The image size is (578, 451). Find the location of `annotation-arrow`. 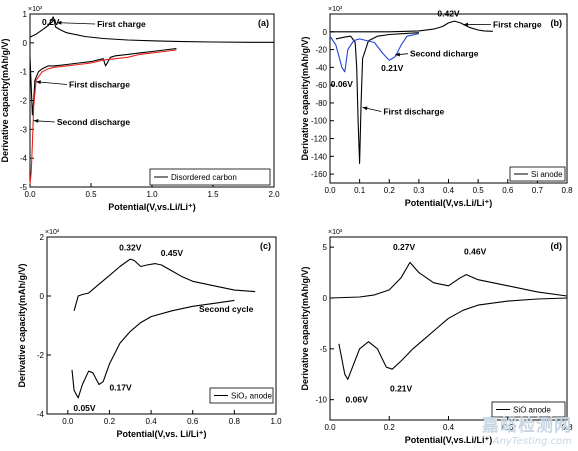

annotation-arrow is located at coordinates (76, 23).